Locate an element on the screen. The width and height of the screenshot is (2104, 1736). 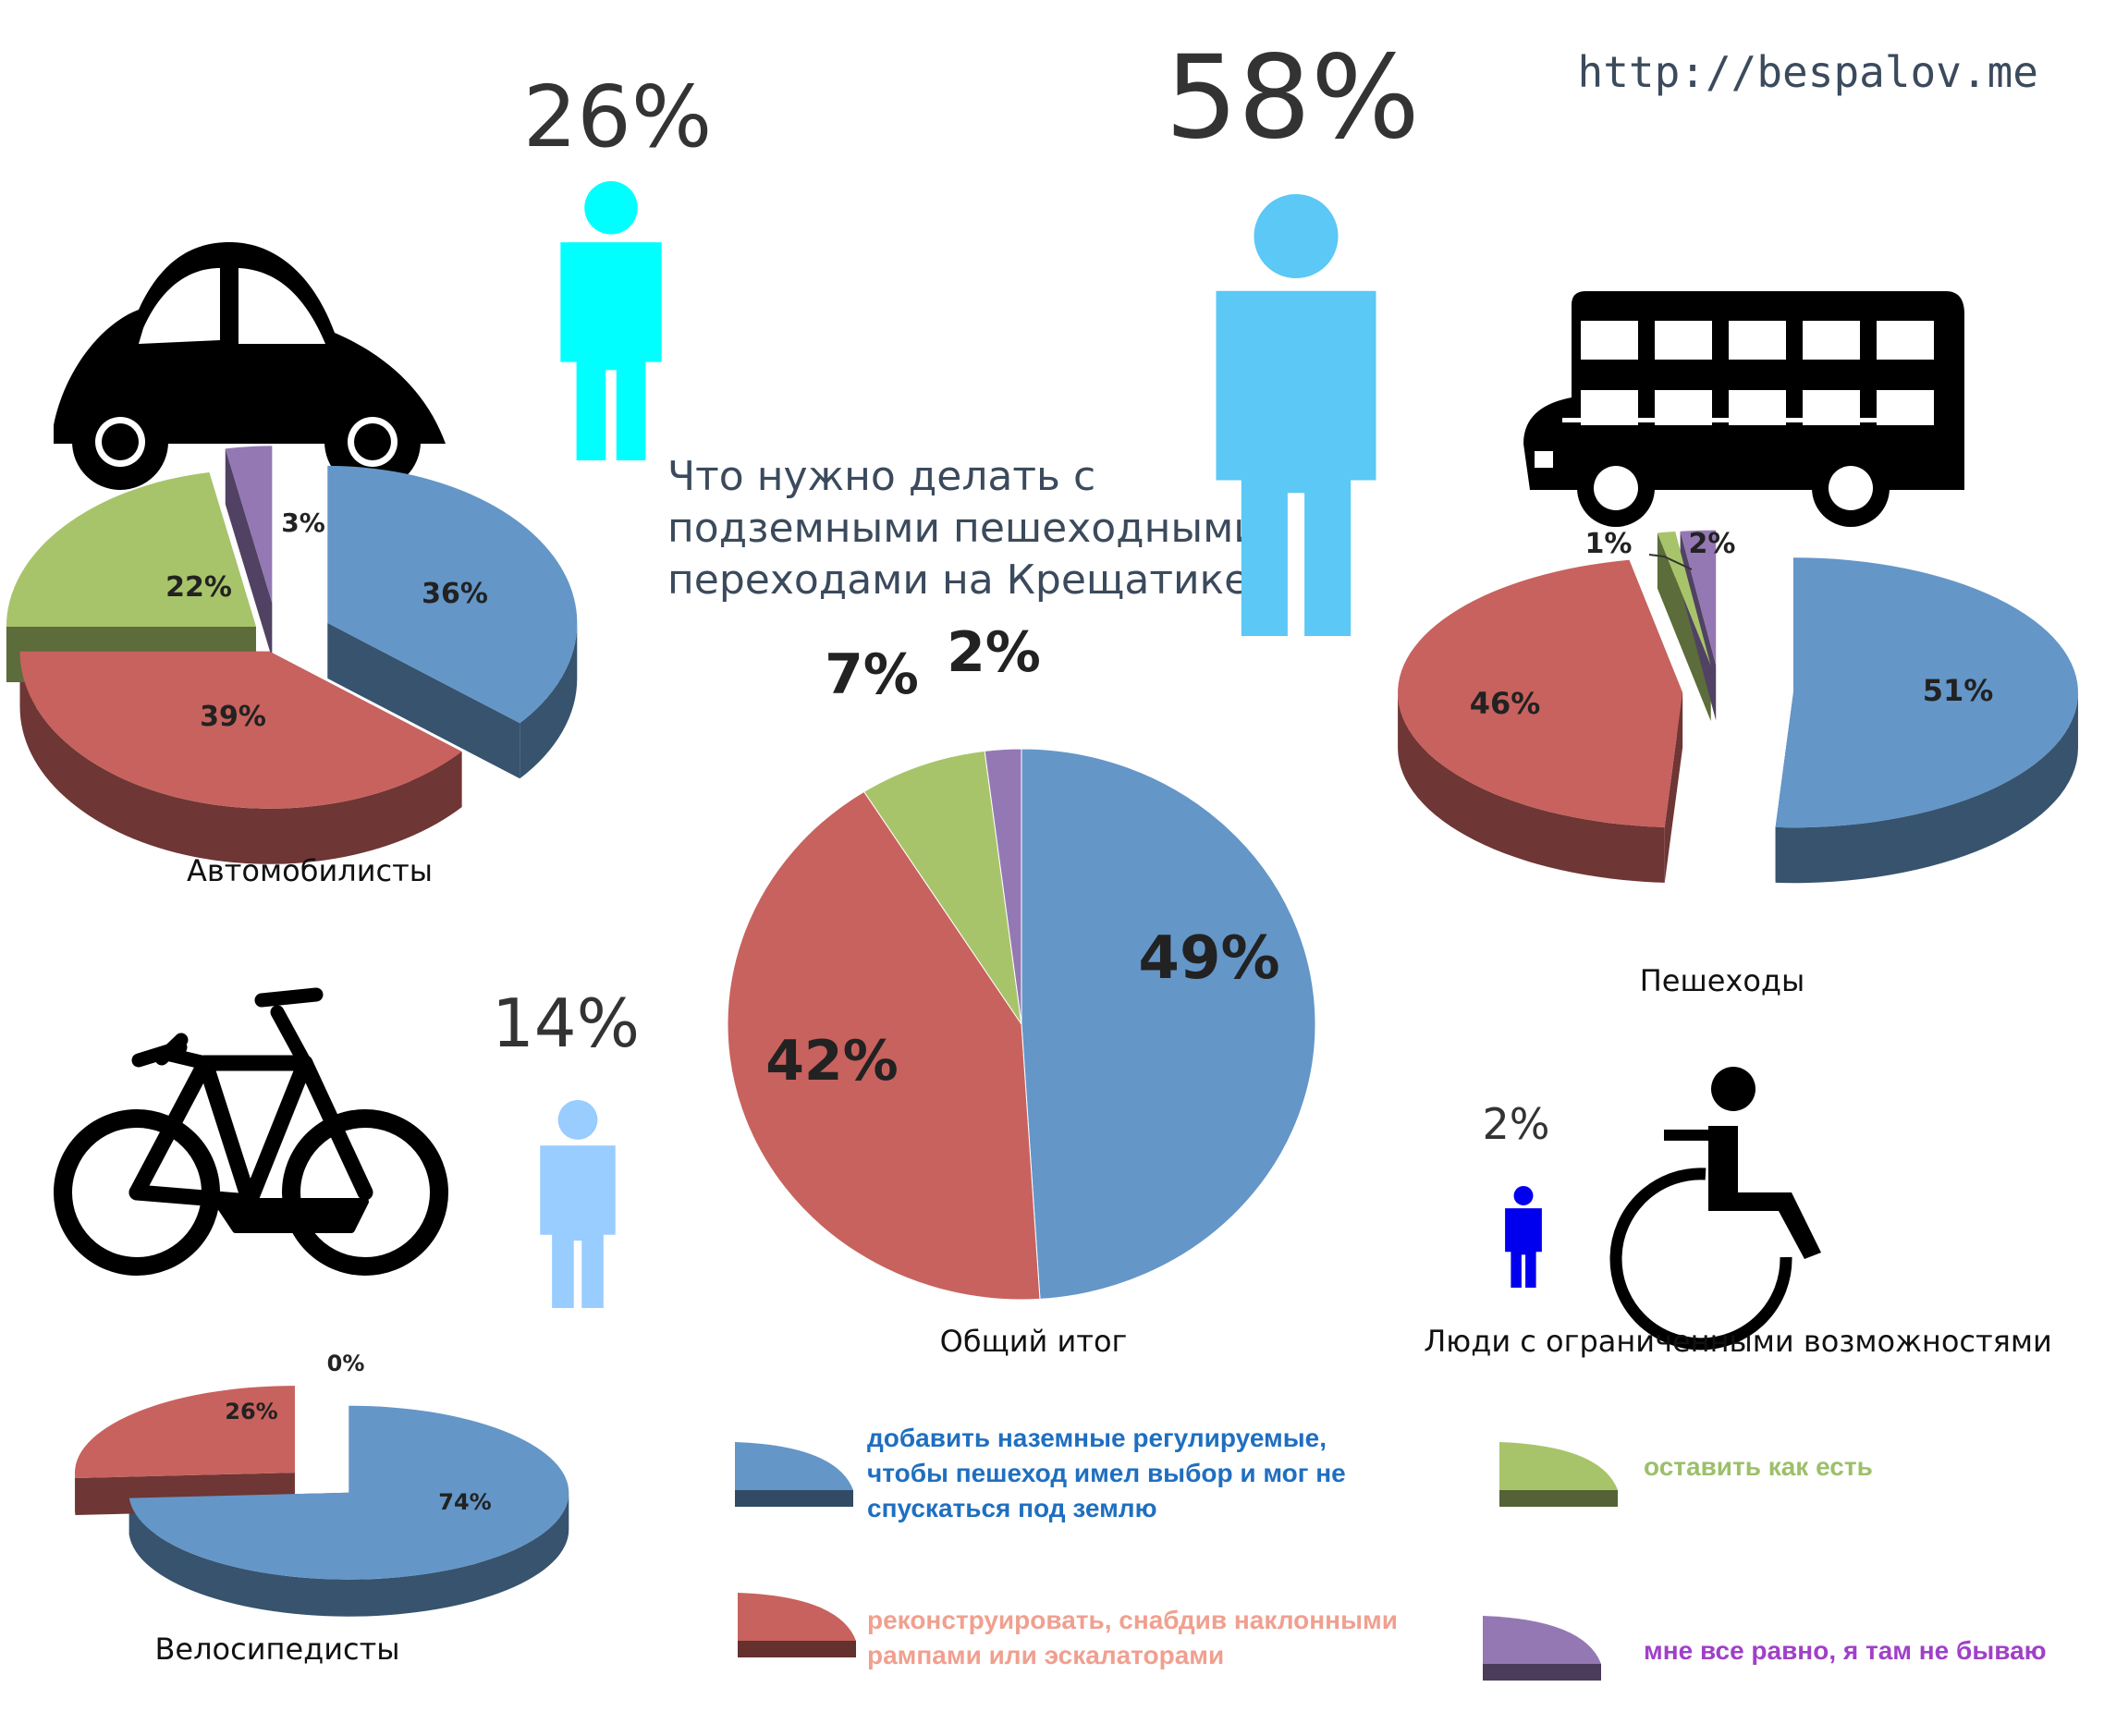
car-icon is located at coordinates (250, 366).